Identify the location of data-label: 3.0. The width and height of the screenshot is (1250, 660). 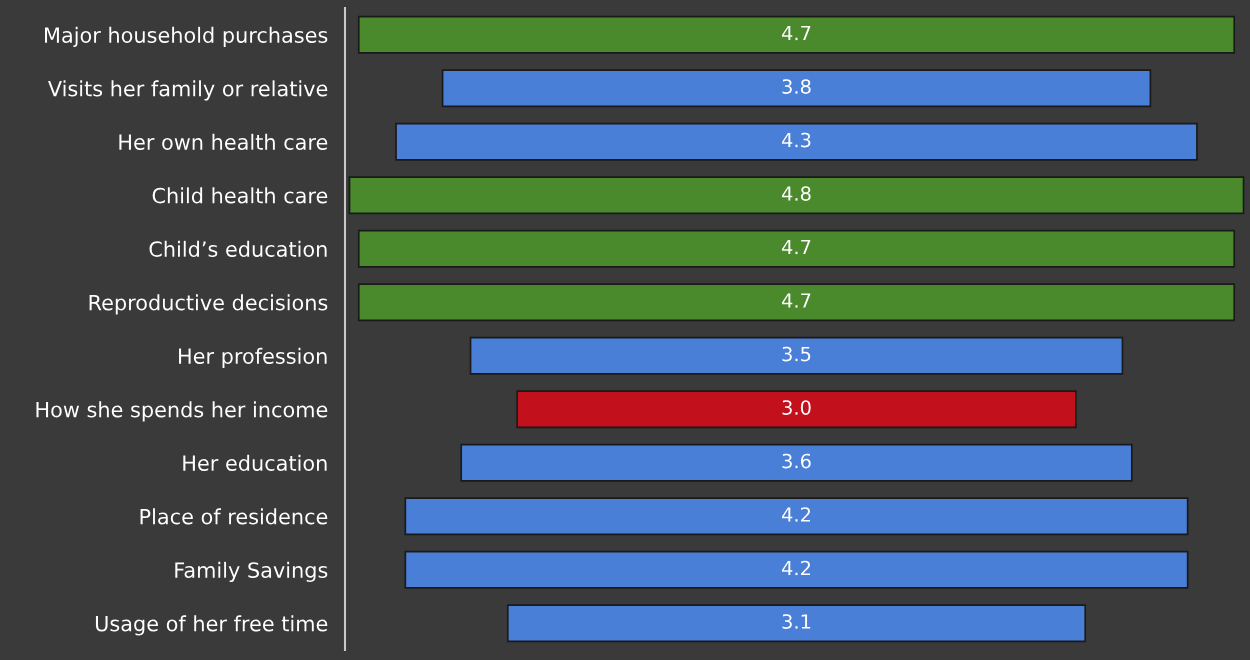
(796, 407).